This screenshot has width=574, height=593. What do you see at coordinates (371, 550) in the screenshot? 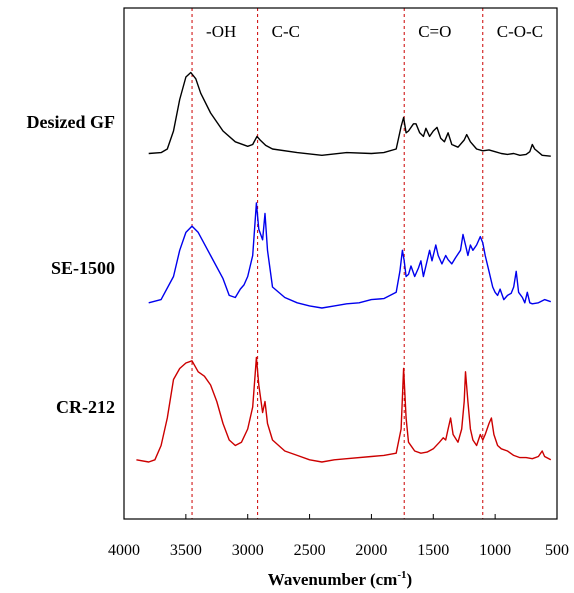
I see `x-tick-label-4: 2000` at bounding box center [371, 550].